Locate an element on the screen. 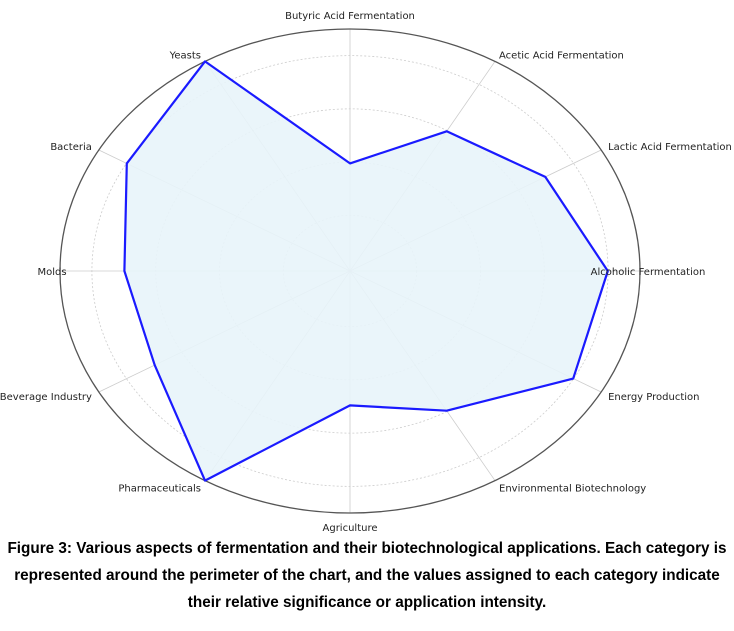 This screenshot has width=734, height=631. category-label: Butyric Acid Fermentation is located at coordinates (350, 16).